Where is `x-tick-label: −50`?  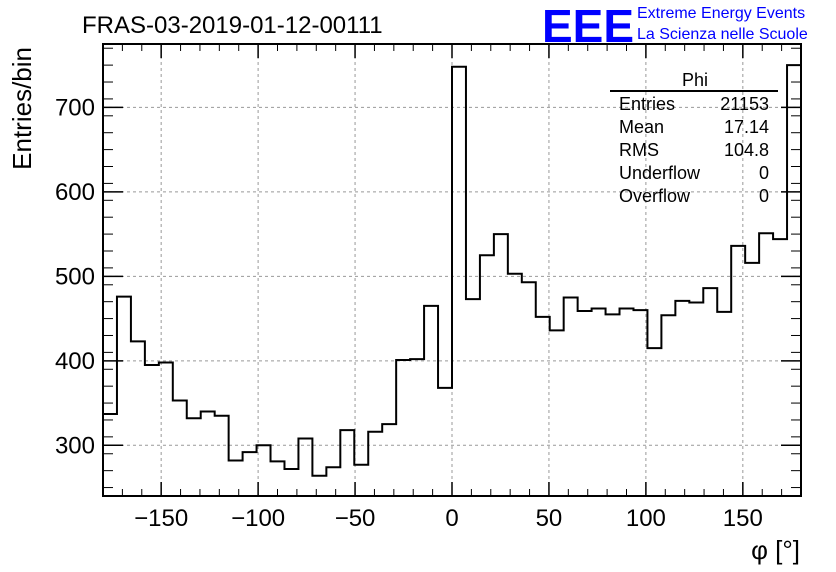 x-tick-label: −50 is located at coordinates (355, 518).